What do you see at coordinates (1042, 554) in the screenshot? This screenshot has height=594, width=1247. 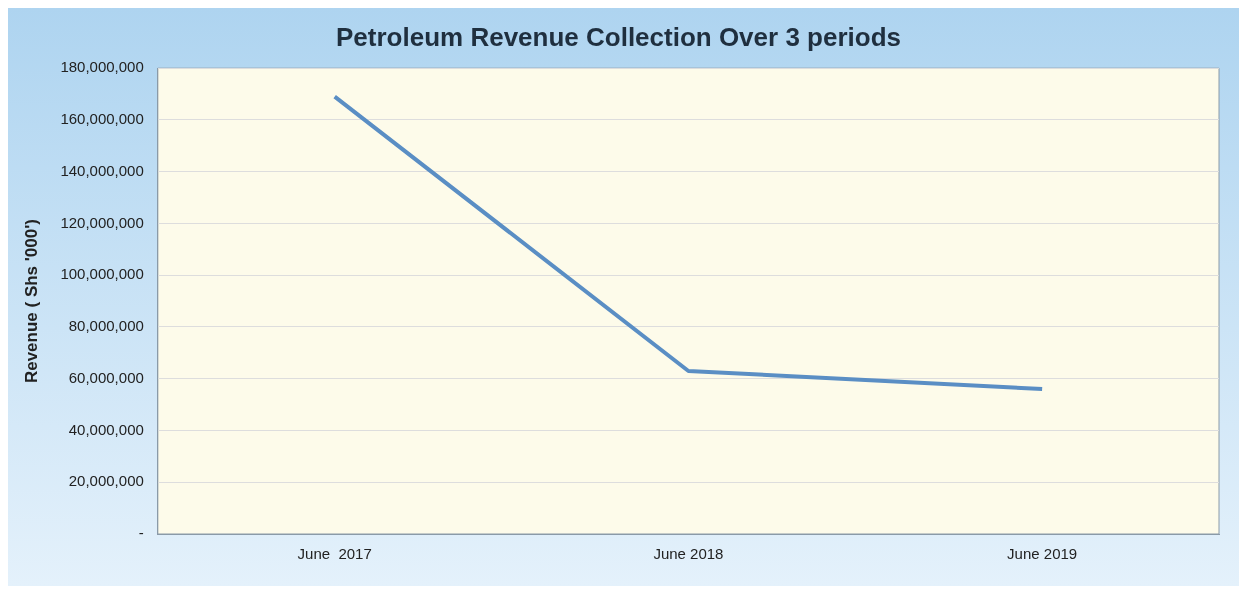 I see `x-tick-label: June 2019` at bounding box center [1042, 554].